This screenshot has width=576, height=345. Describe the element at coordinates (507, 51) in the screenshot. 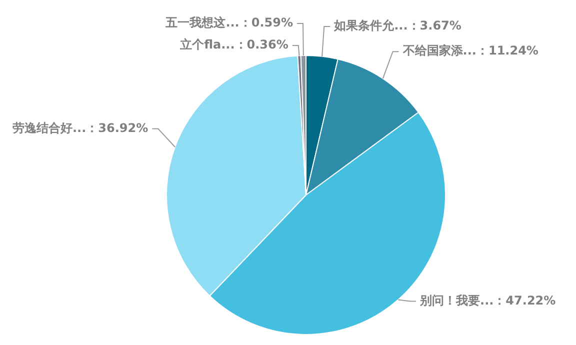

I see `data-label: ：11.24%` at that location.